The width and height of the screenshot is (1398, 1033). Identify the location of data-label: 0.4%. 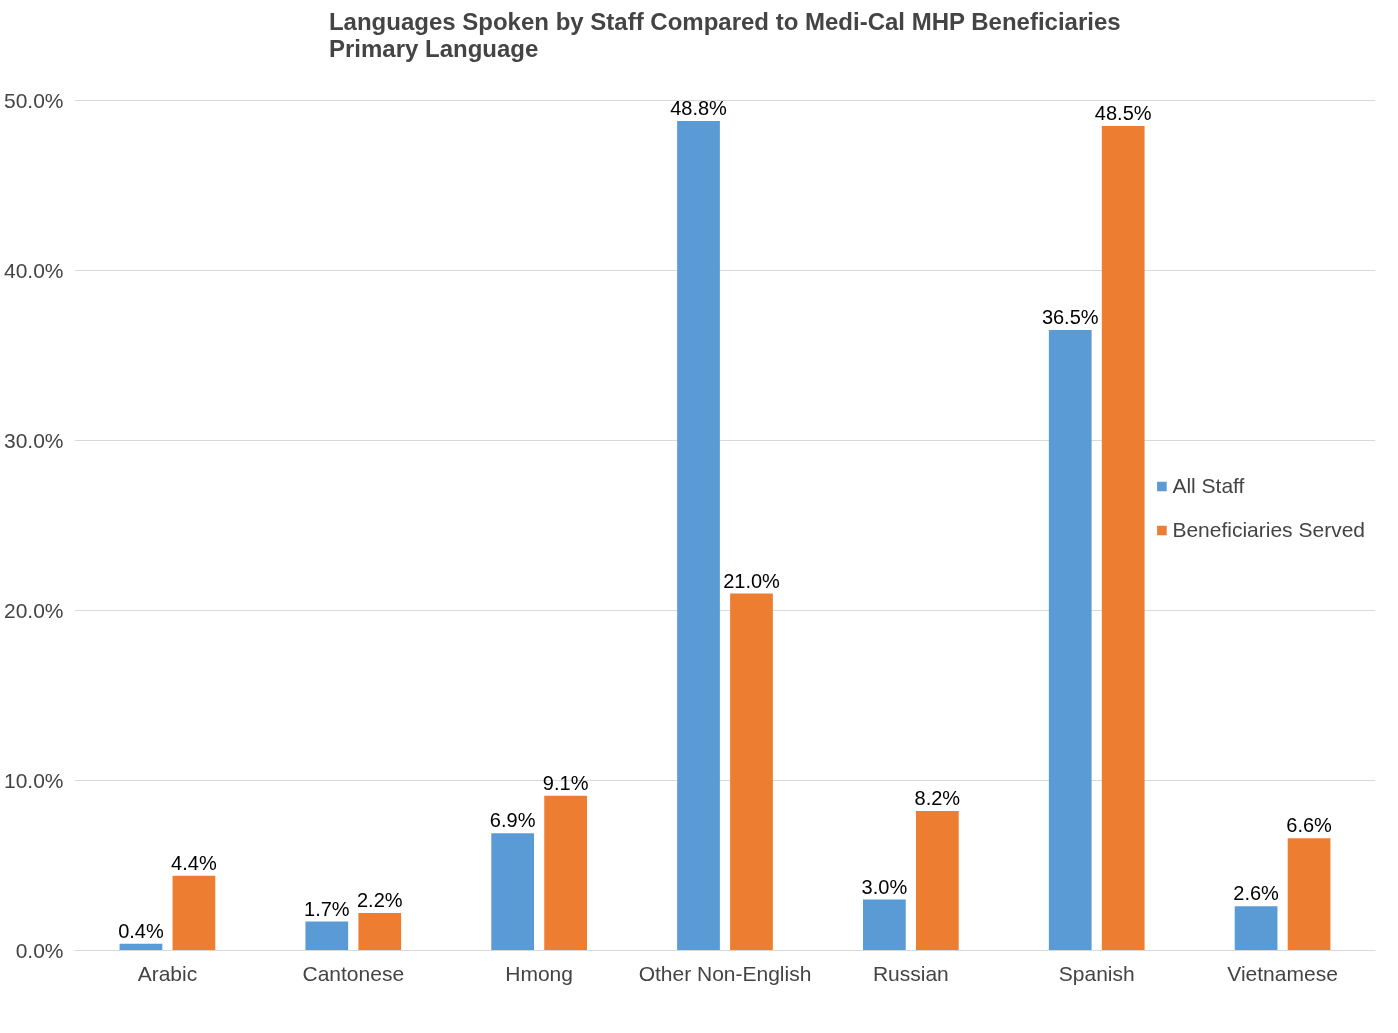
(141, 930).